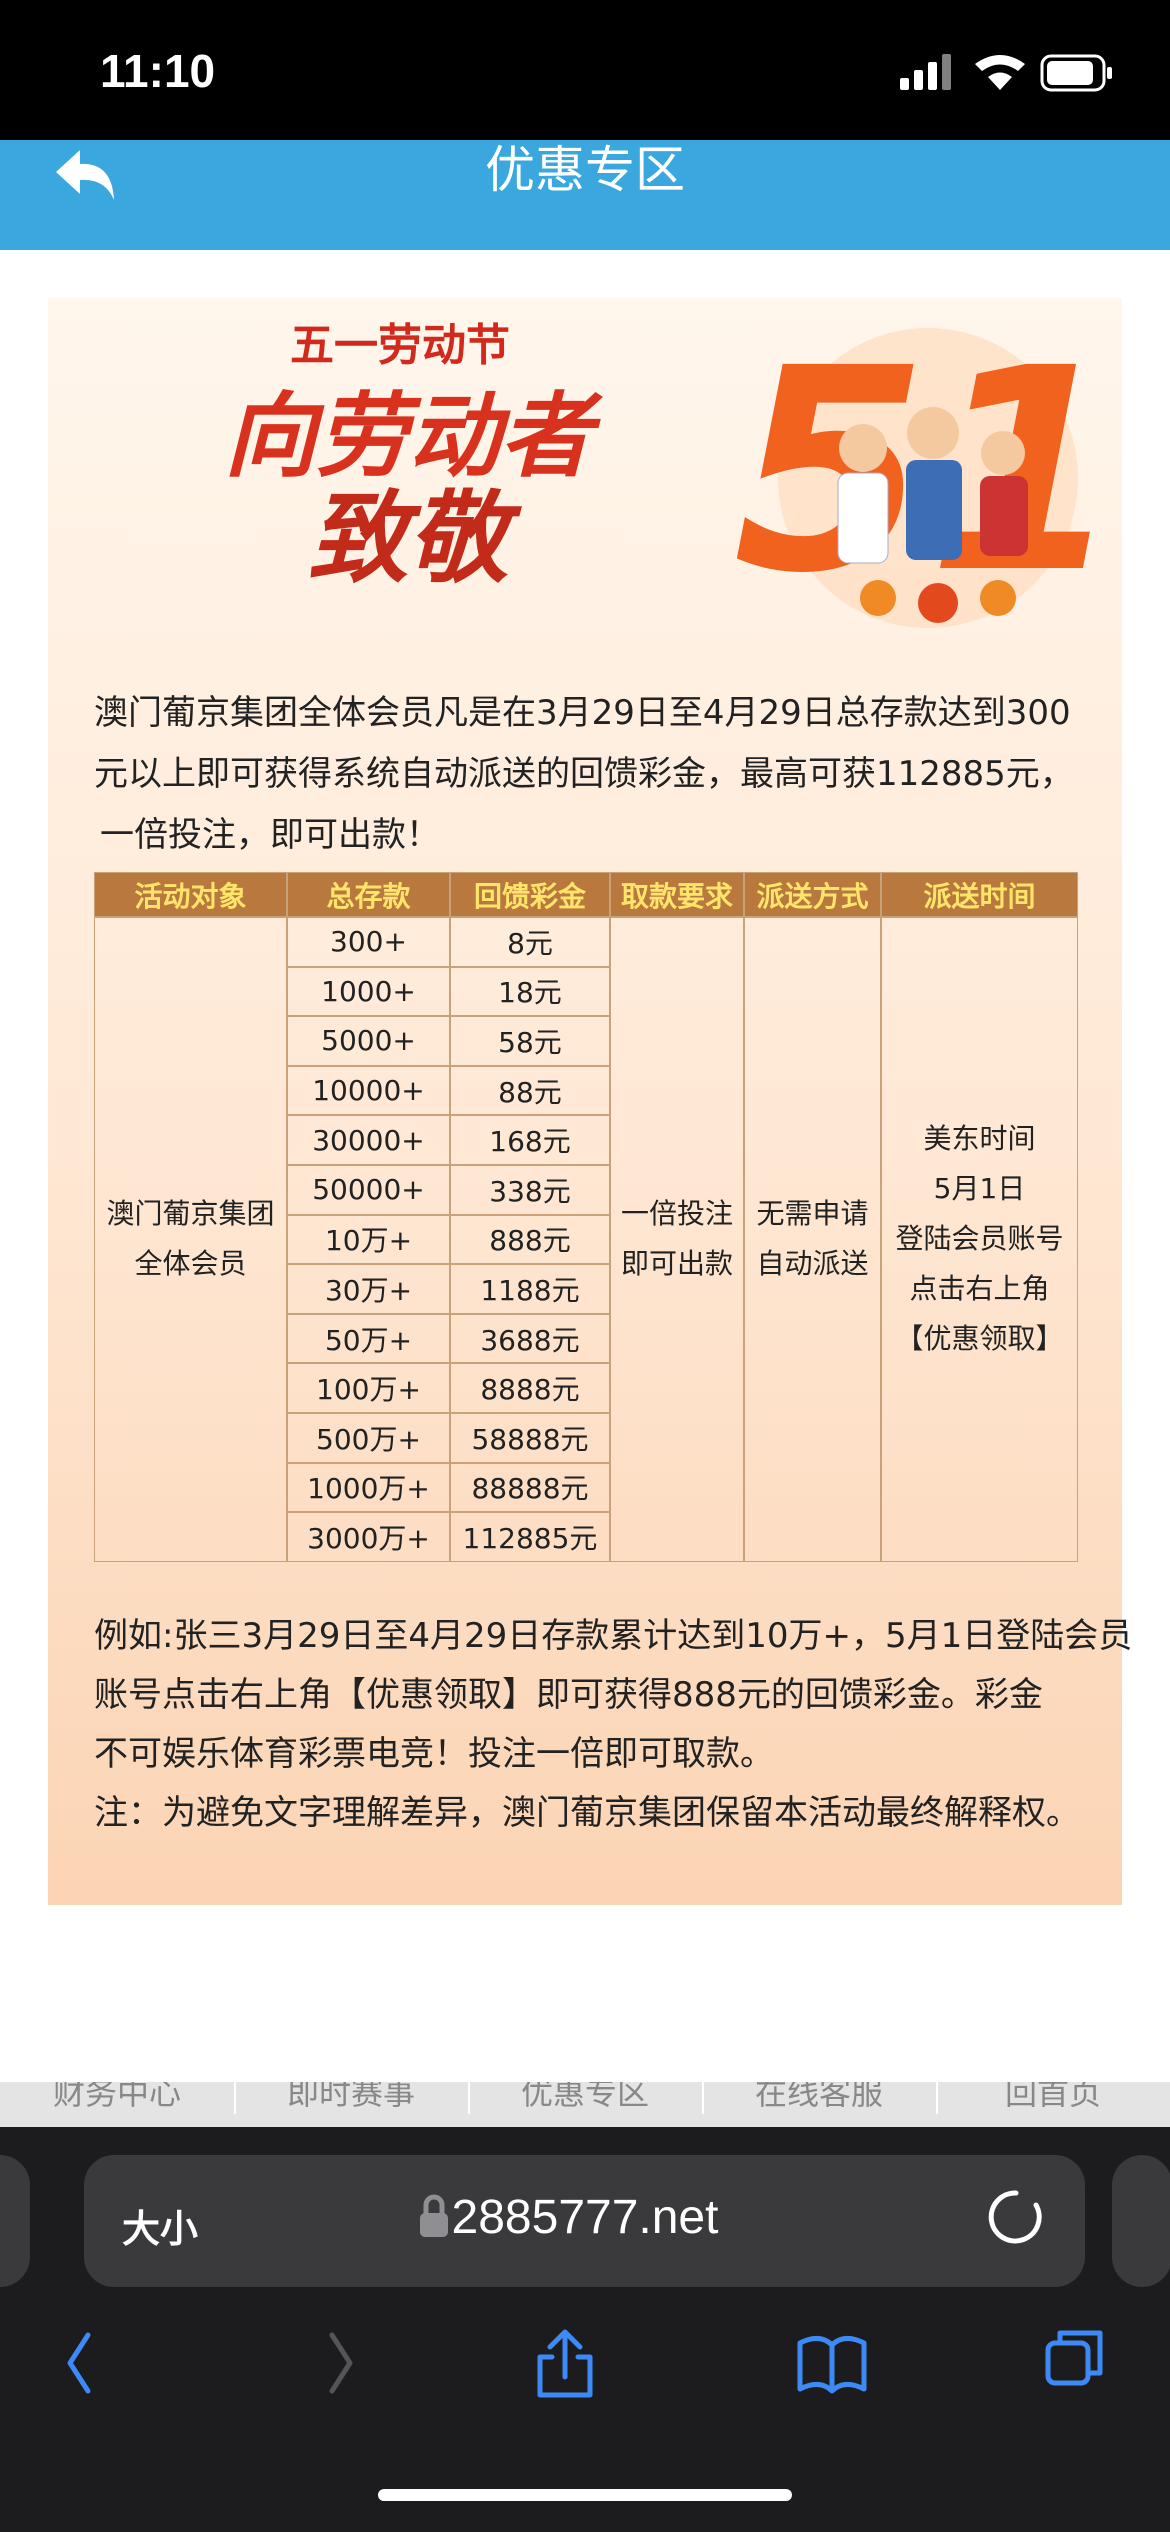 Image resolution: width=1170 pixels, height=2532 pixels. What do you see at coordinates (584, 774) in the screenshot?
I see `intro-line: 元以上即可获得系统自动派送的回馈彩金，最高可获112885元，` at bounding box center [584, 774].